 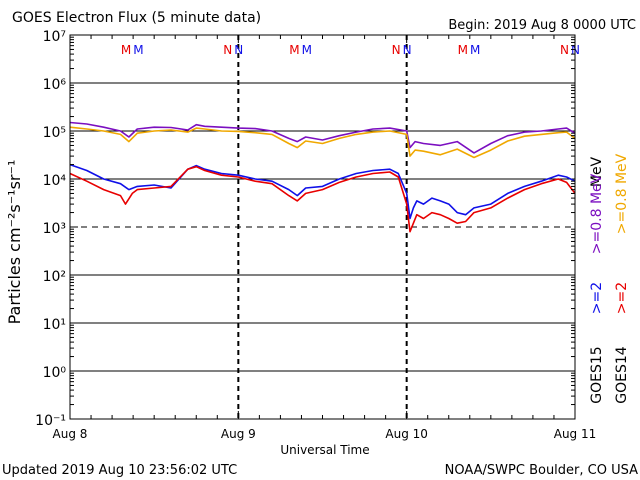 I want to click on chart-title: GOES Electron Flux (5 minute data), so click(x=136, y=18).